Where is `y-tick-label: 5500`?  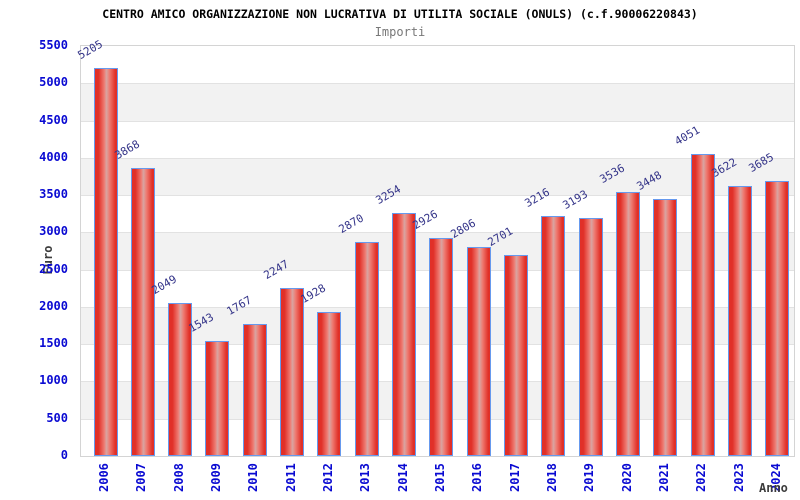
y-tick-label: 5500 is located at coordinates (53, 45).